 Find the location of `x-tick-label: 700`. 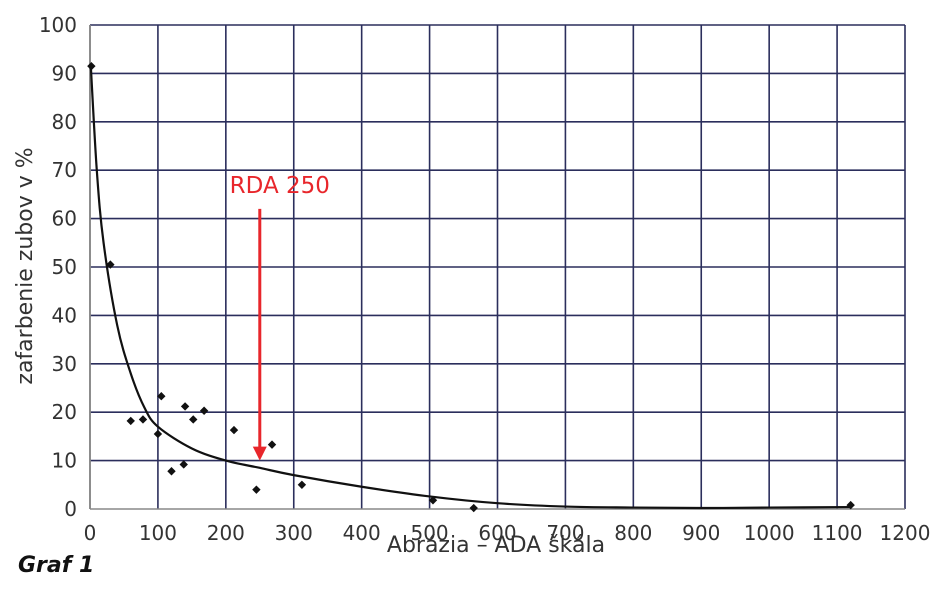

x-tick-label: 700 is located at coordinates (565, 533).